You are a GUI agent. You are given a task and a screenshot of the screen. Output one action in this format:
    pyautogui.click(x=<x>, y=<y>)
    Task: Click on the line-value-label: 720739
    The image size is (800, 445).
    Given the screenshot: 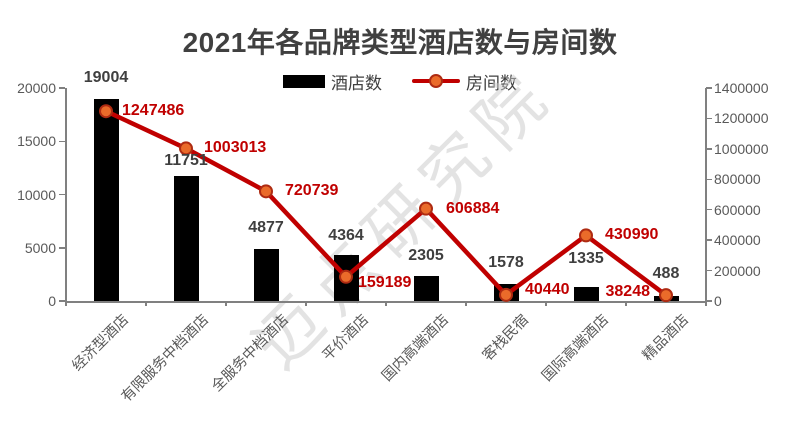 What is the action you would take?
    pyautogui.click(x=312, y=191)
    